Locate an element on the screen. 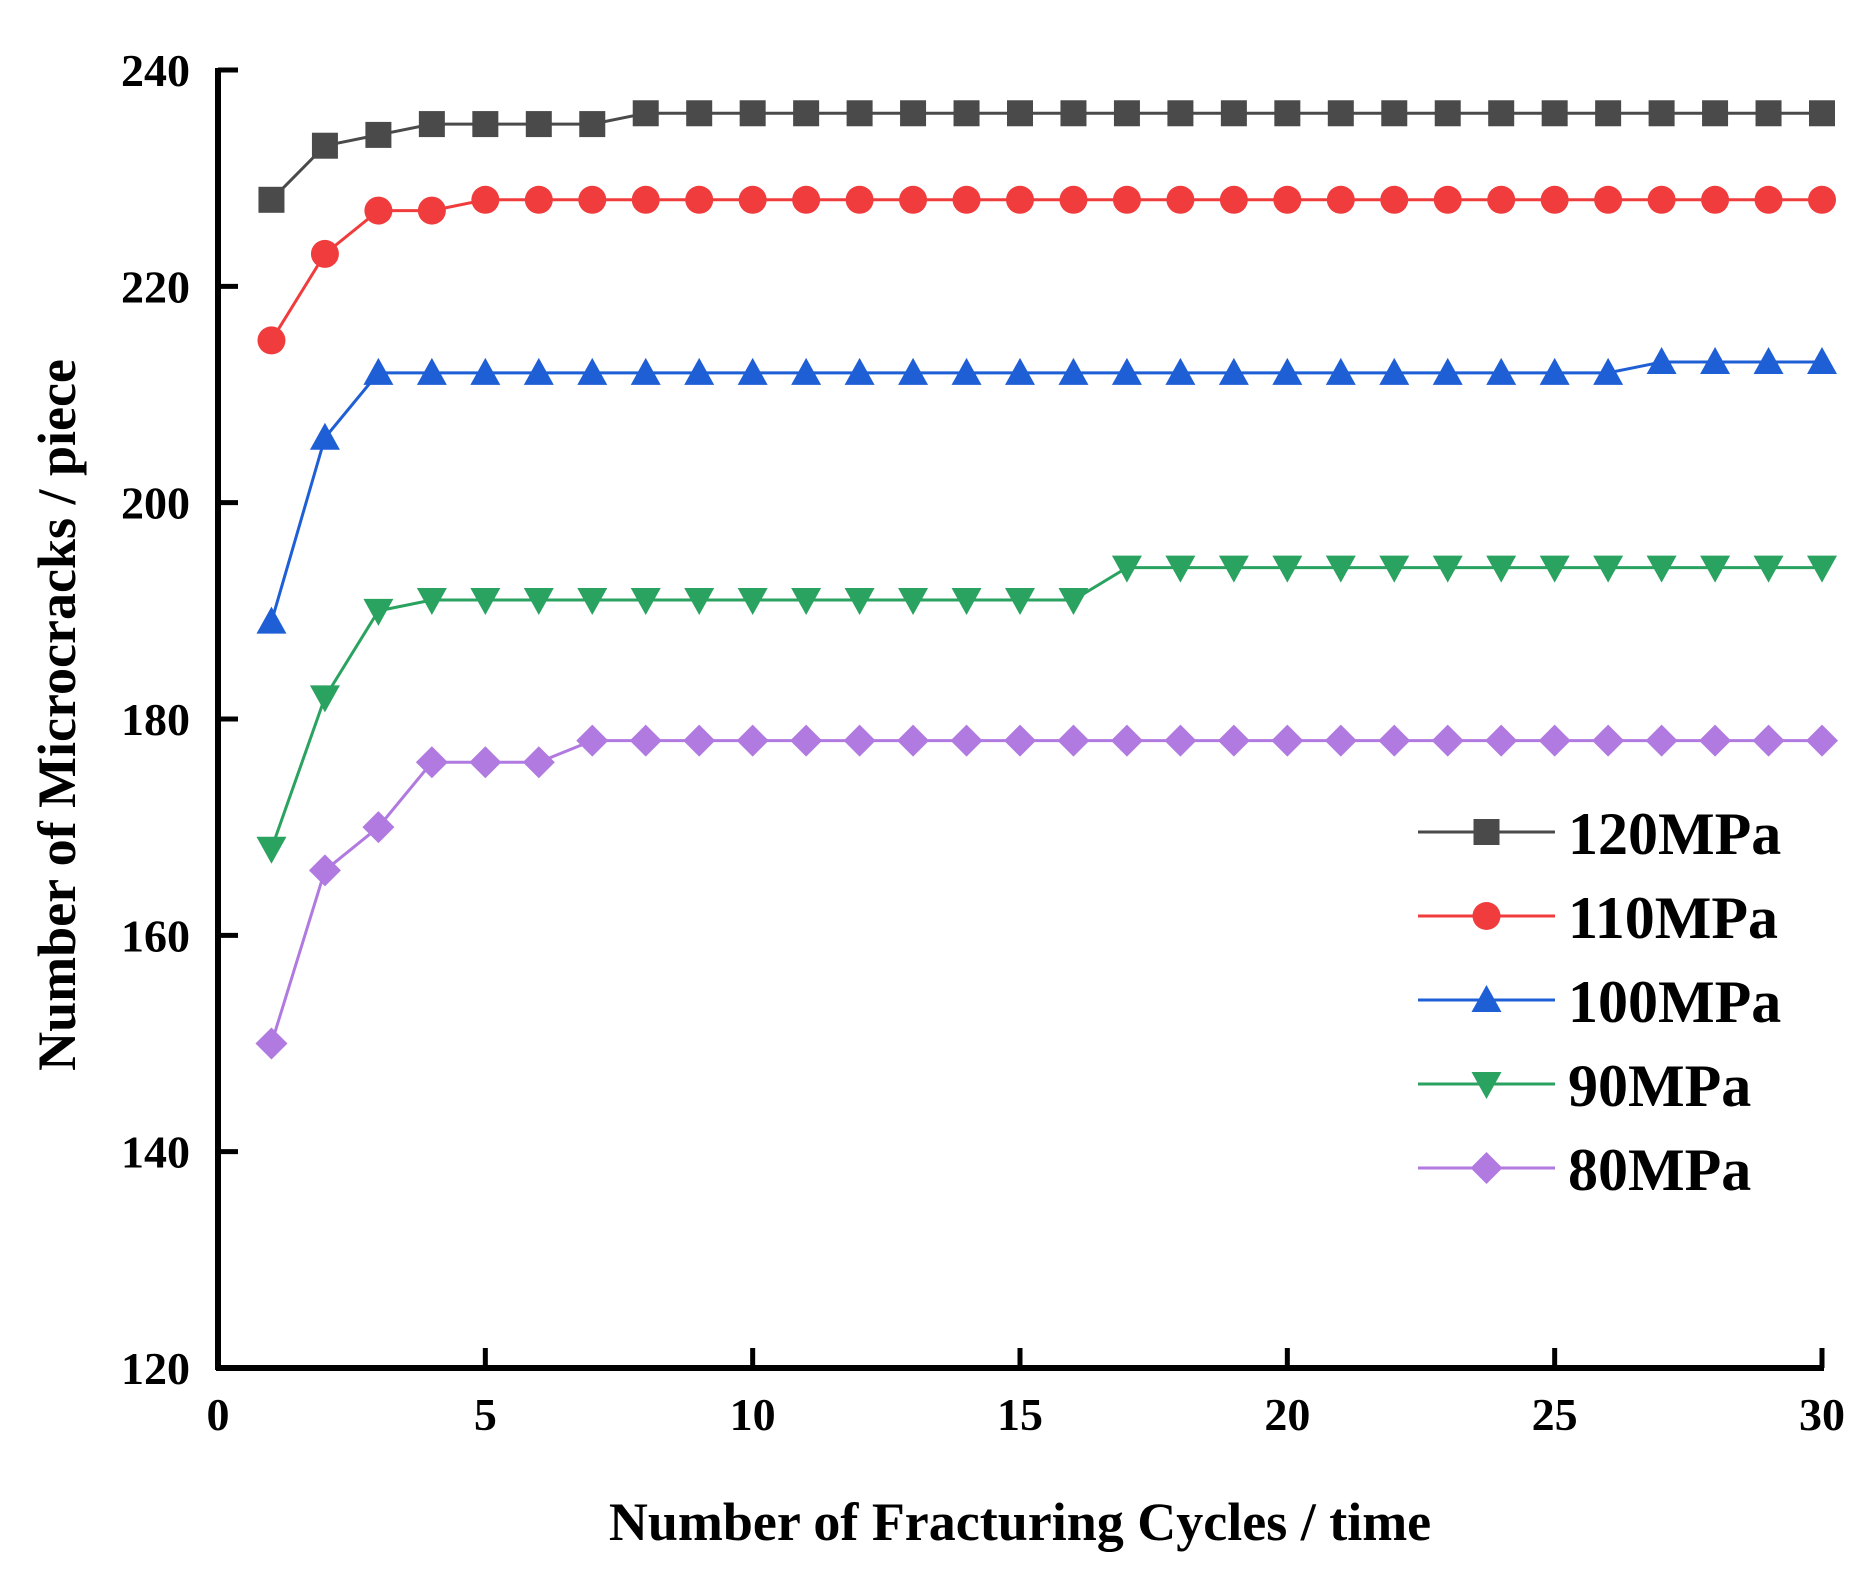 The width and height of the screenshot is (1858, 1579). y-tick-label: 240 is located at coordinates (155, 70).